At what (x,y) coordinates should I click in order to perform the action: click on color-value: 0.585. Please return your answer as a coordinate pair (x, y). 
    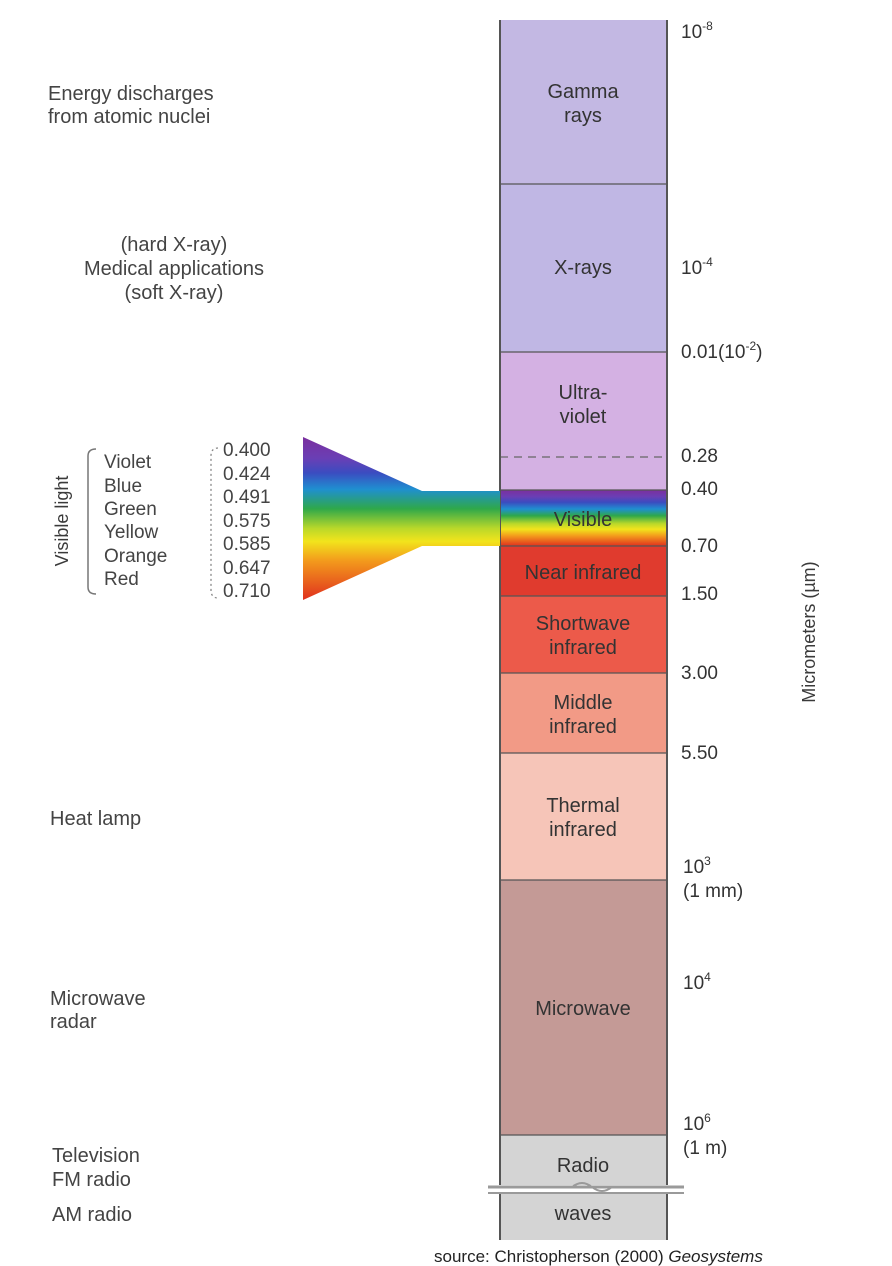
    Looking at the image, I should click on (247, 544).